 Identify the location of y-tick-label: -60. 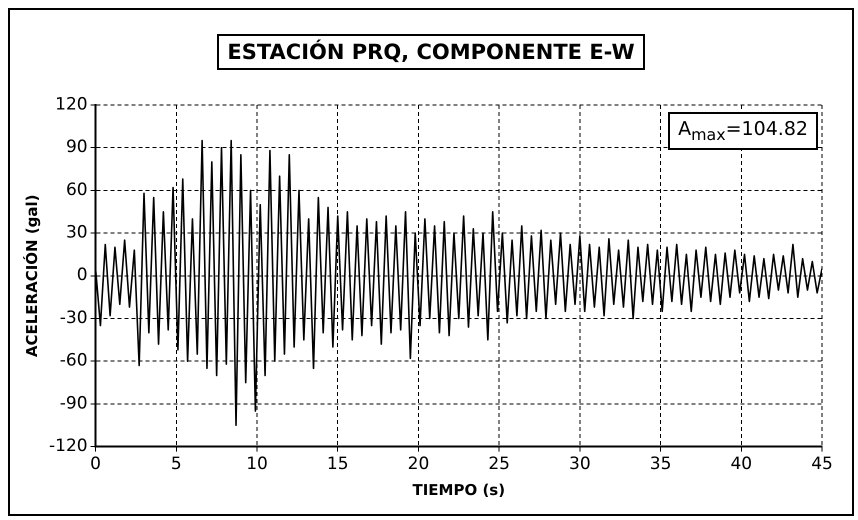
(74, 360).